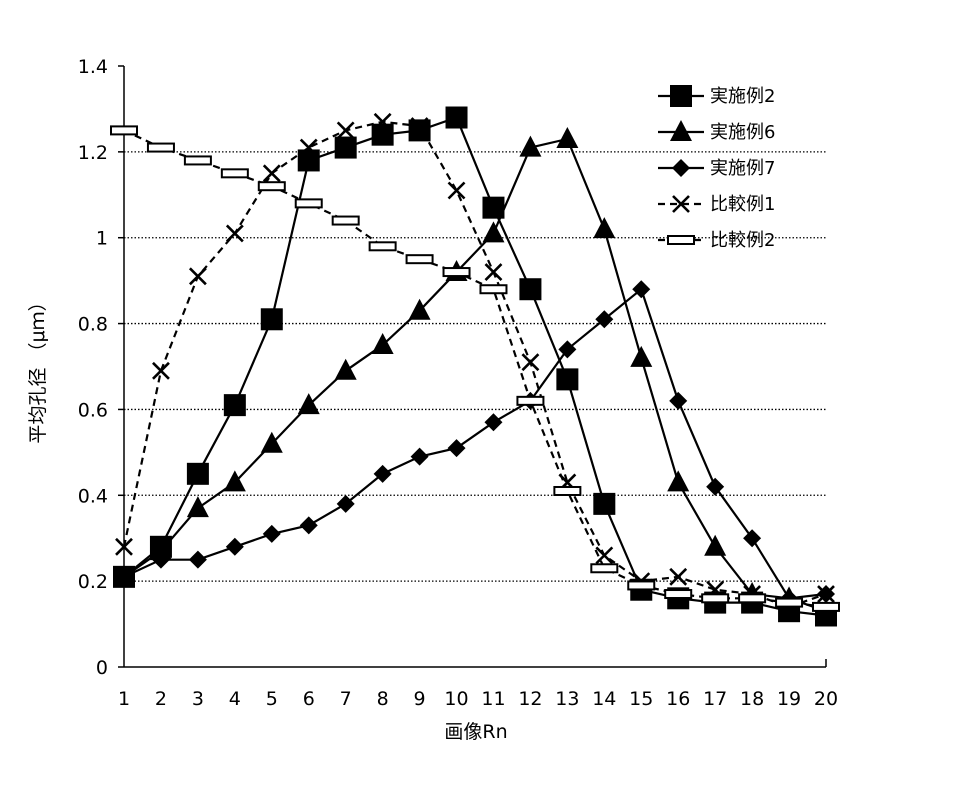 Image resolution: width=974 pixels, height=798 pixels. What do you see at coordinates (124, 699) in the screenshot?
I see `x-tick-label: 1` at bounding box center [124, 699].